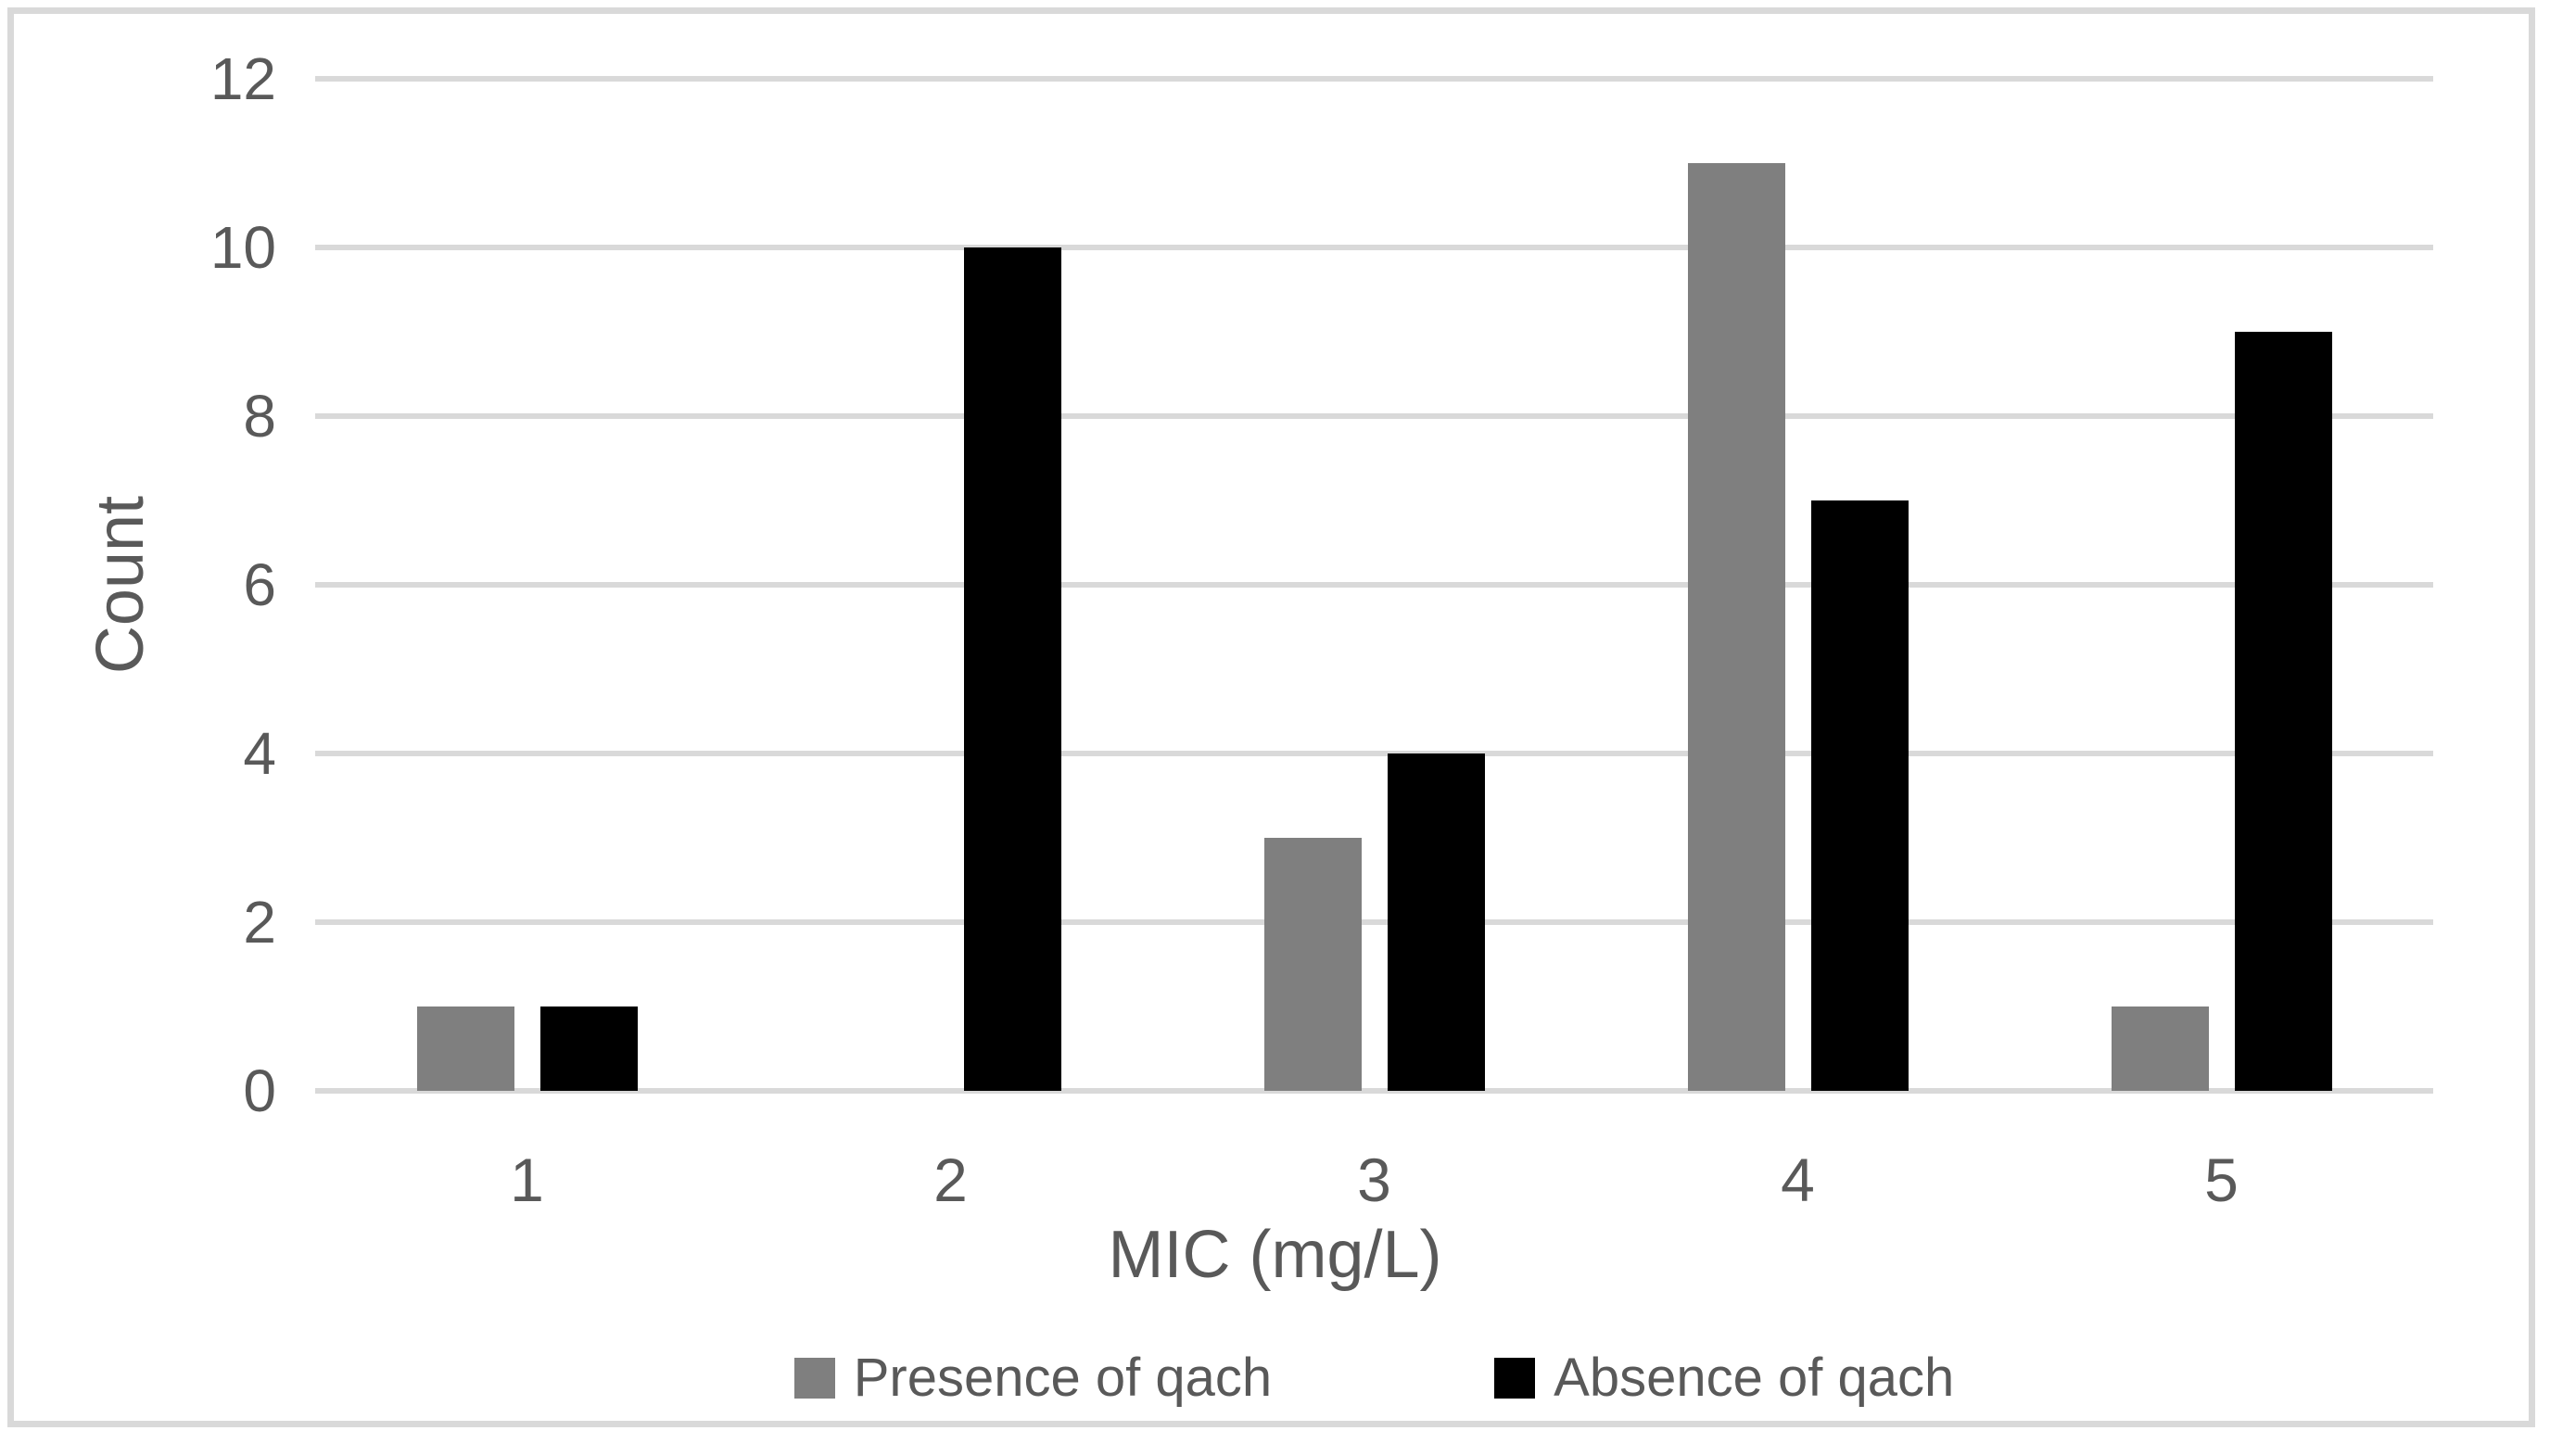 The image size is (2550, 1456). I want to click on legend-item-presence-of-qach: Presence of qach, so click(1033, 1378).